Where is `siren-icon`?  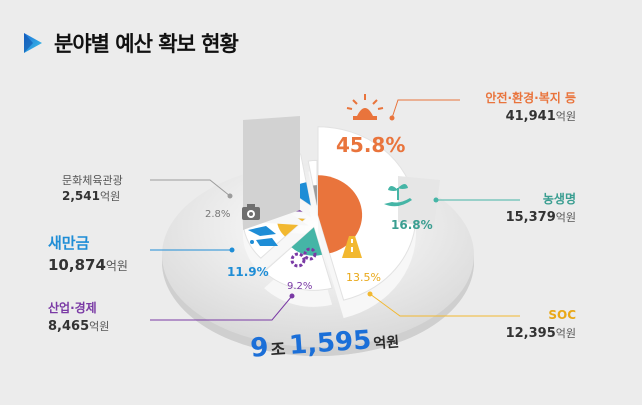 siren-icon is located at coordinates (365, 107).